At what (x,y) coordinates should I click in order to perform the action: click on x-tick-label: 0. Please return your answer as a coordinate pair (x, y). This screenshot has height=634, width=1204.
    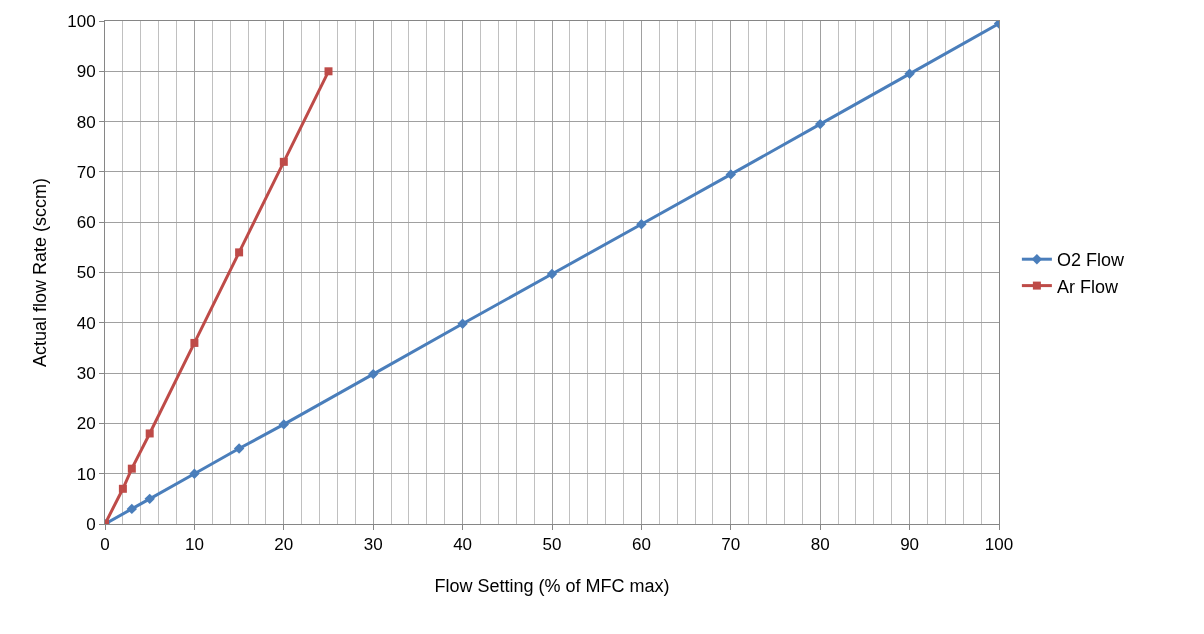
    Looking at the image, I should click on (105, 545).